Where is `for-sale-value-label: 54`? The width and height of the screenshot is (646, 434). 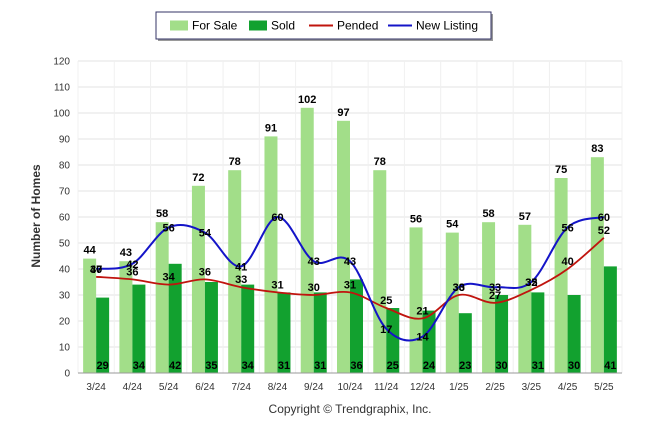
for-sale-value-label: 54 is located at coordinates (452, 225).